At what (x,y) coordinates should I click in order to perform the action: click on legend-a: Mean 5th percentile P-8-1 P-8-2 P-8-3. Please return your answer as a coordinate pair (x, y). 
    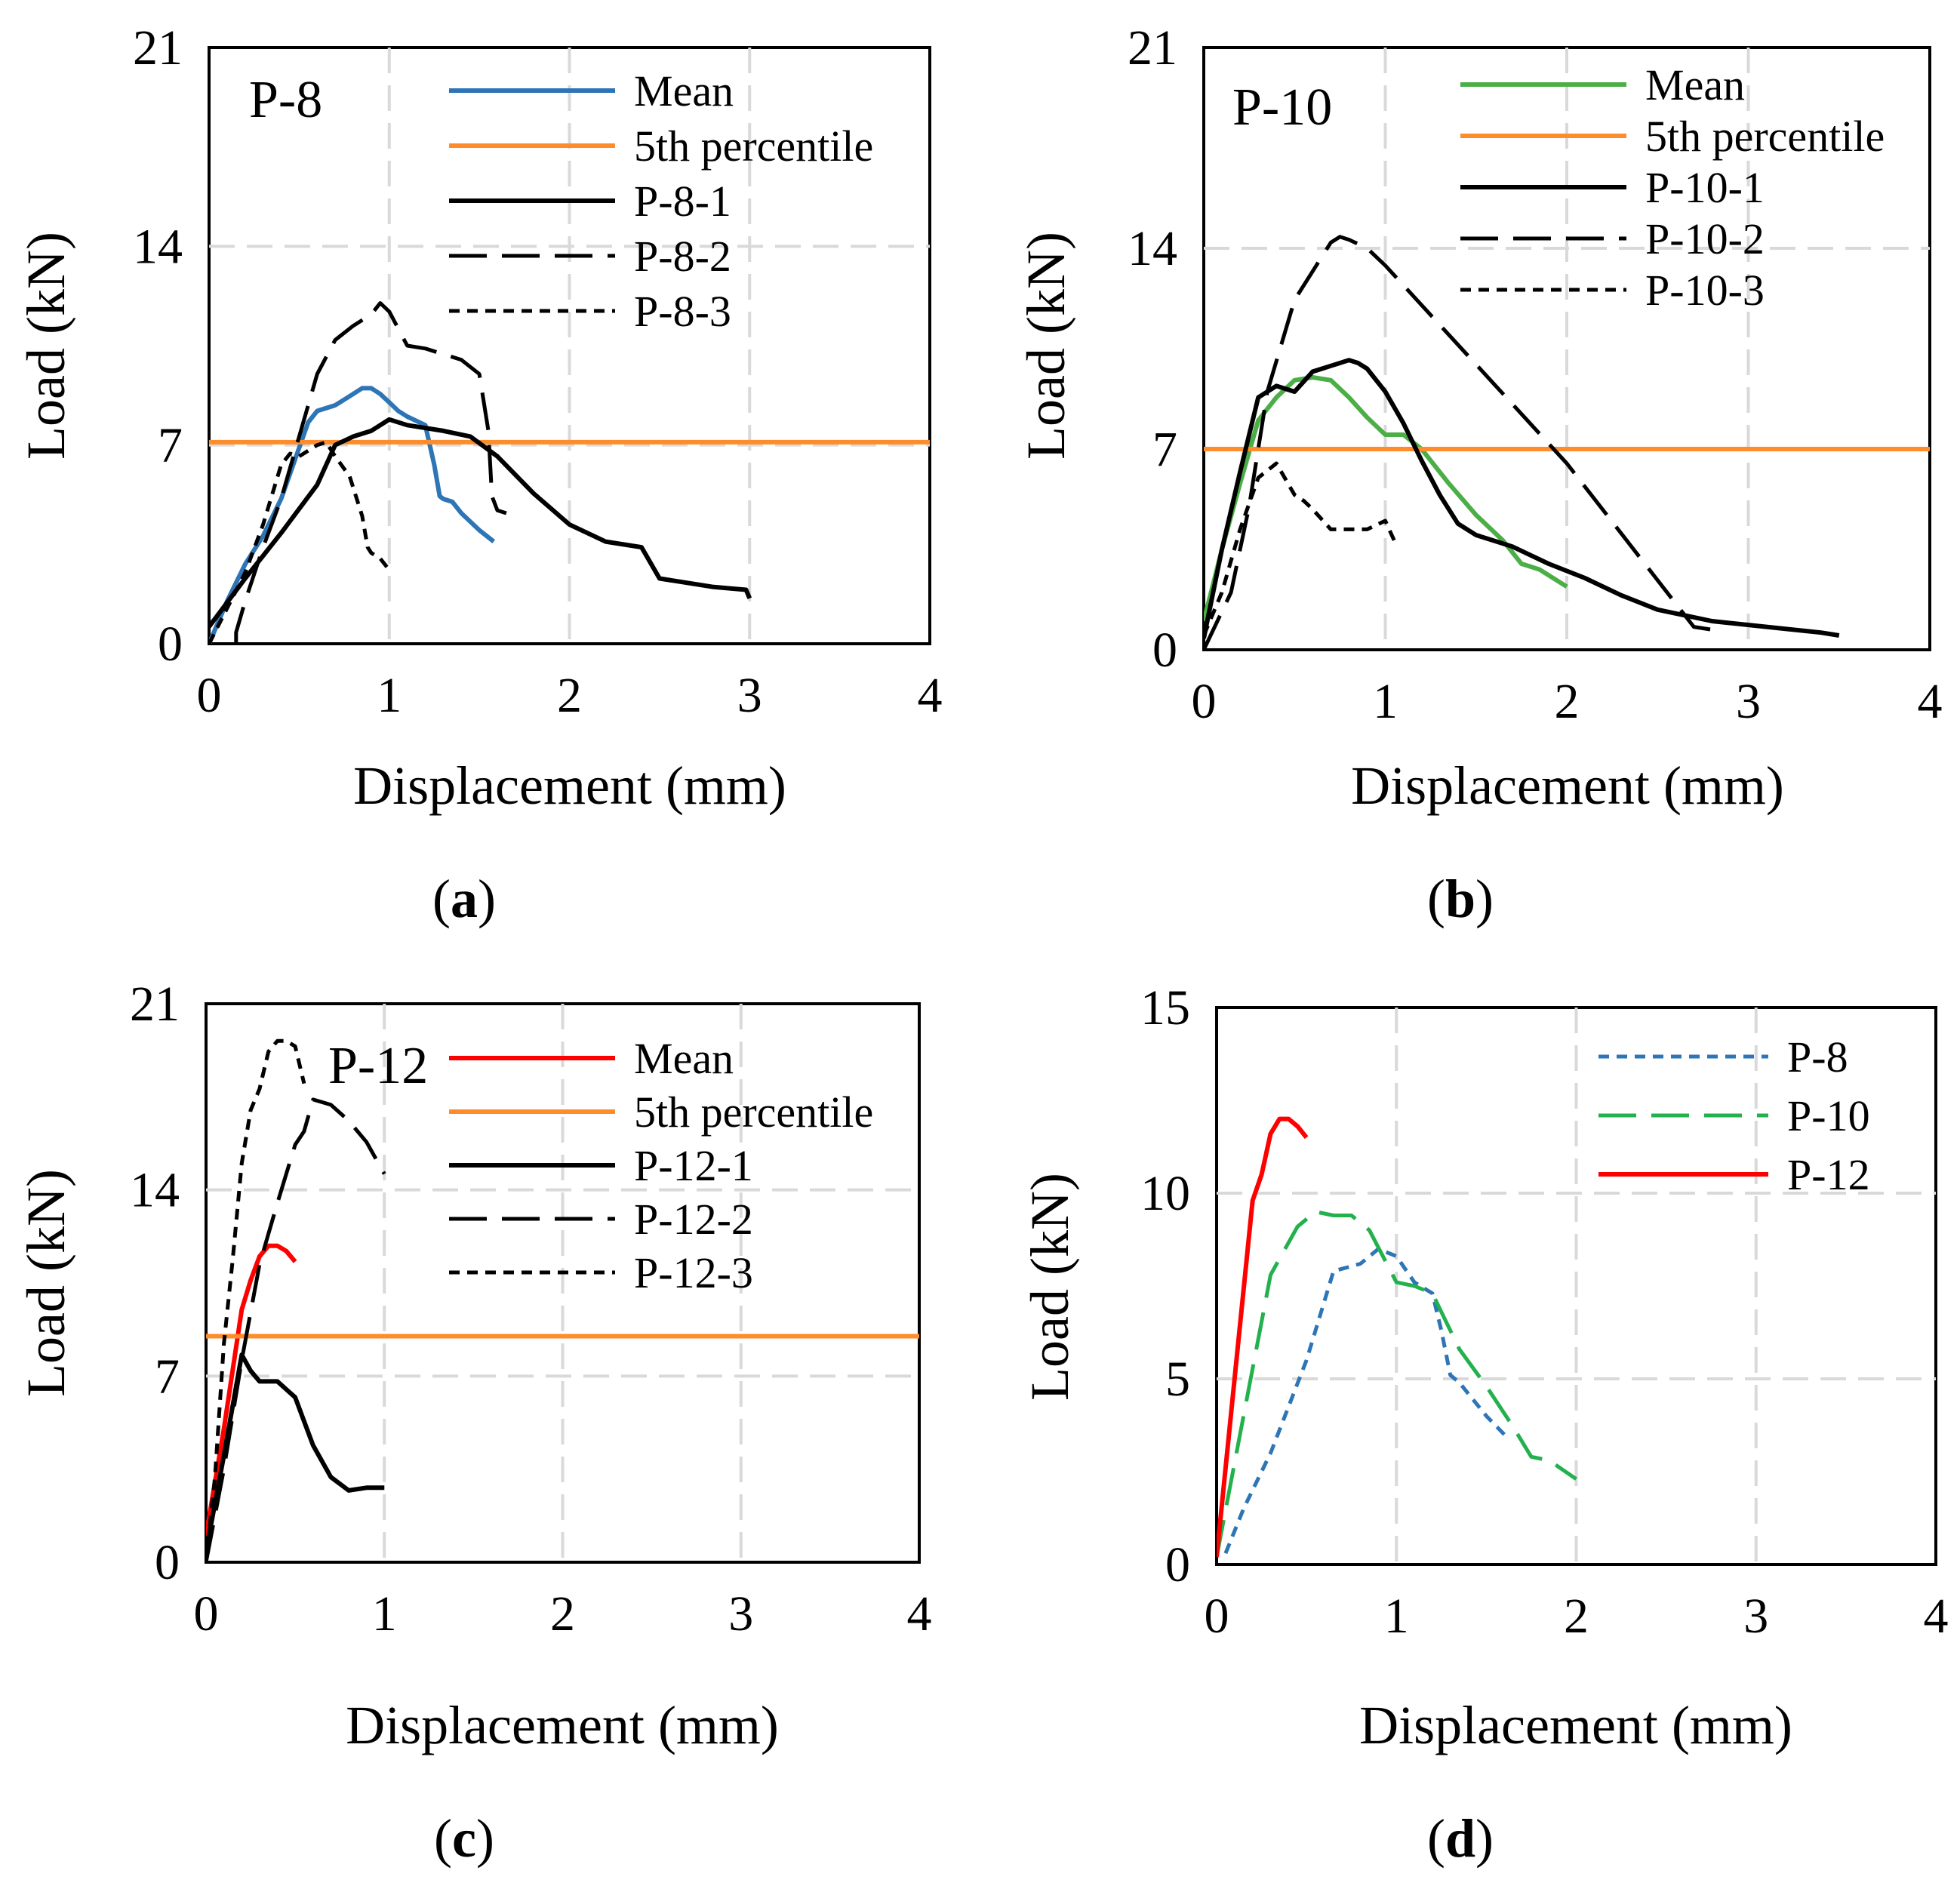
    Looking at the image, I should click on (661, 201).